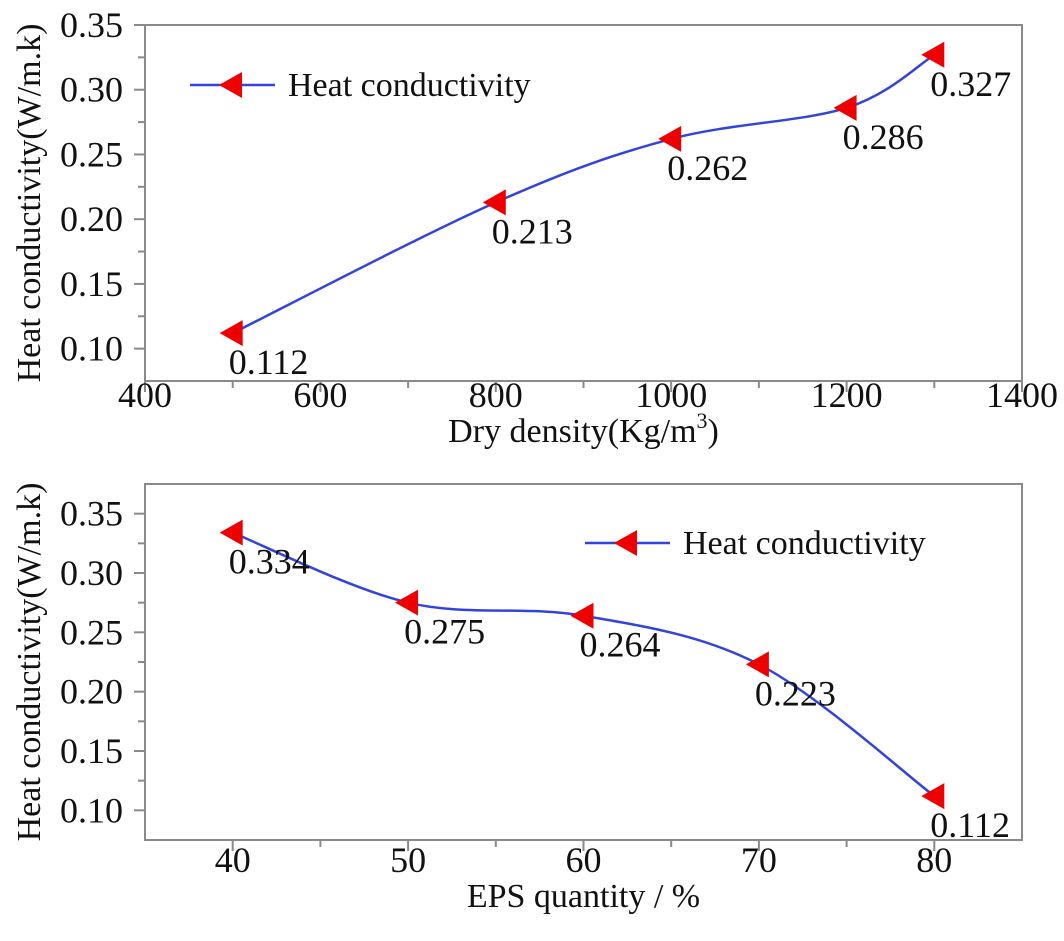 This screenshot has width=1064, height=941. Describe the element at coordinates (759, 860) in the screenshot. I see `x-tick-label: 70` at that location.